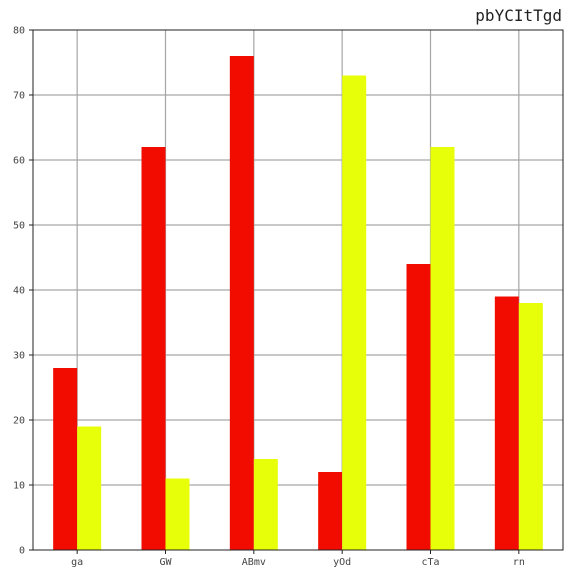 This screenshot has width=576, height=576. I want to click on x-tick-label: yOd, so click(342, 562).